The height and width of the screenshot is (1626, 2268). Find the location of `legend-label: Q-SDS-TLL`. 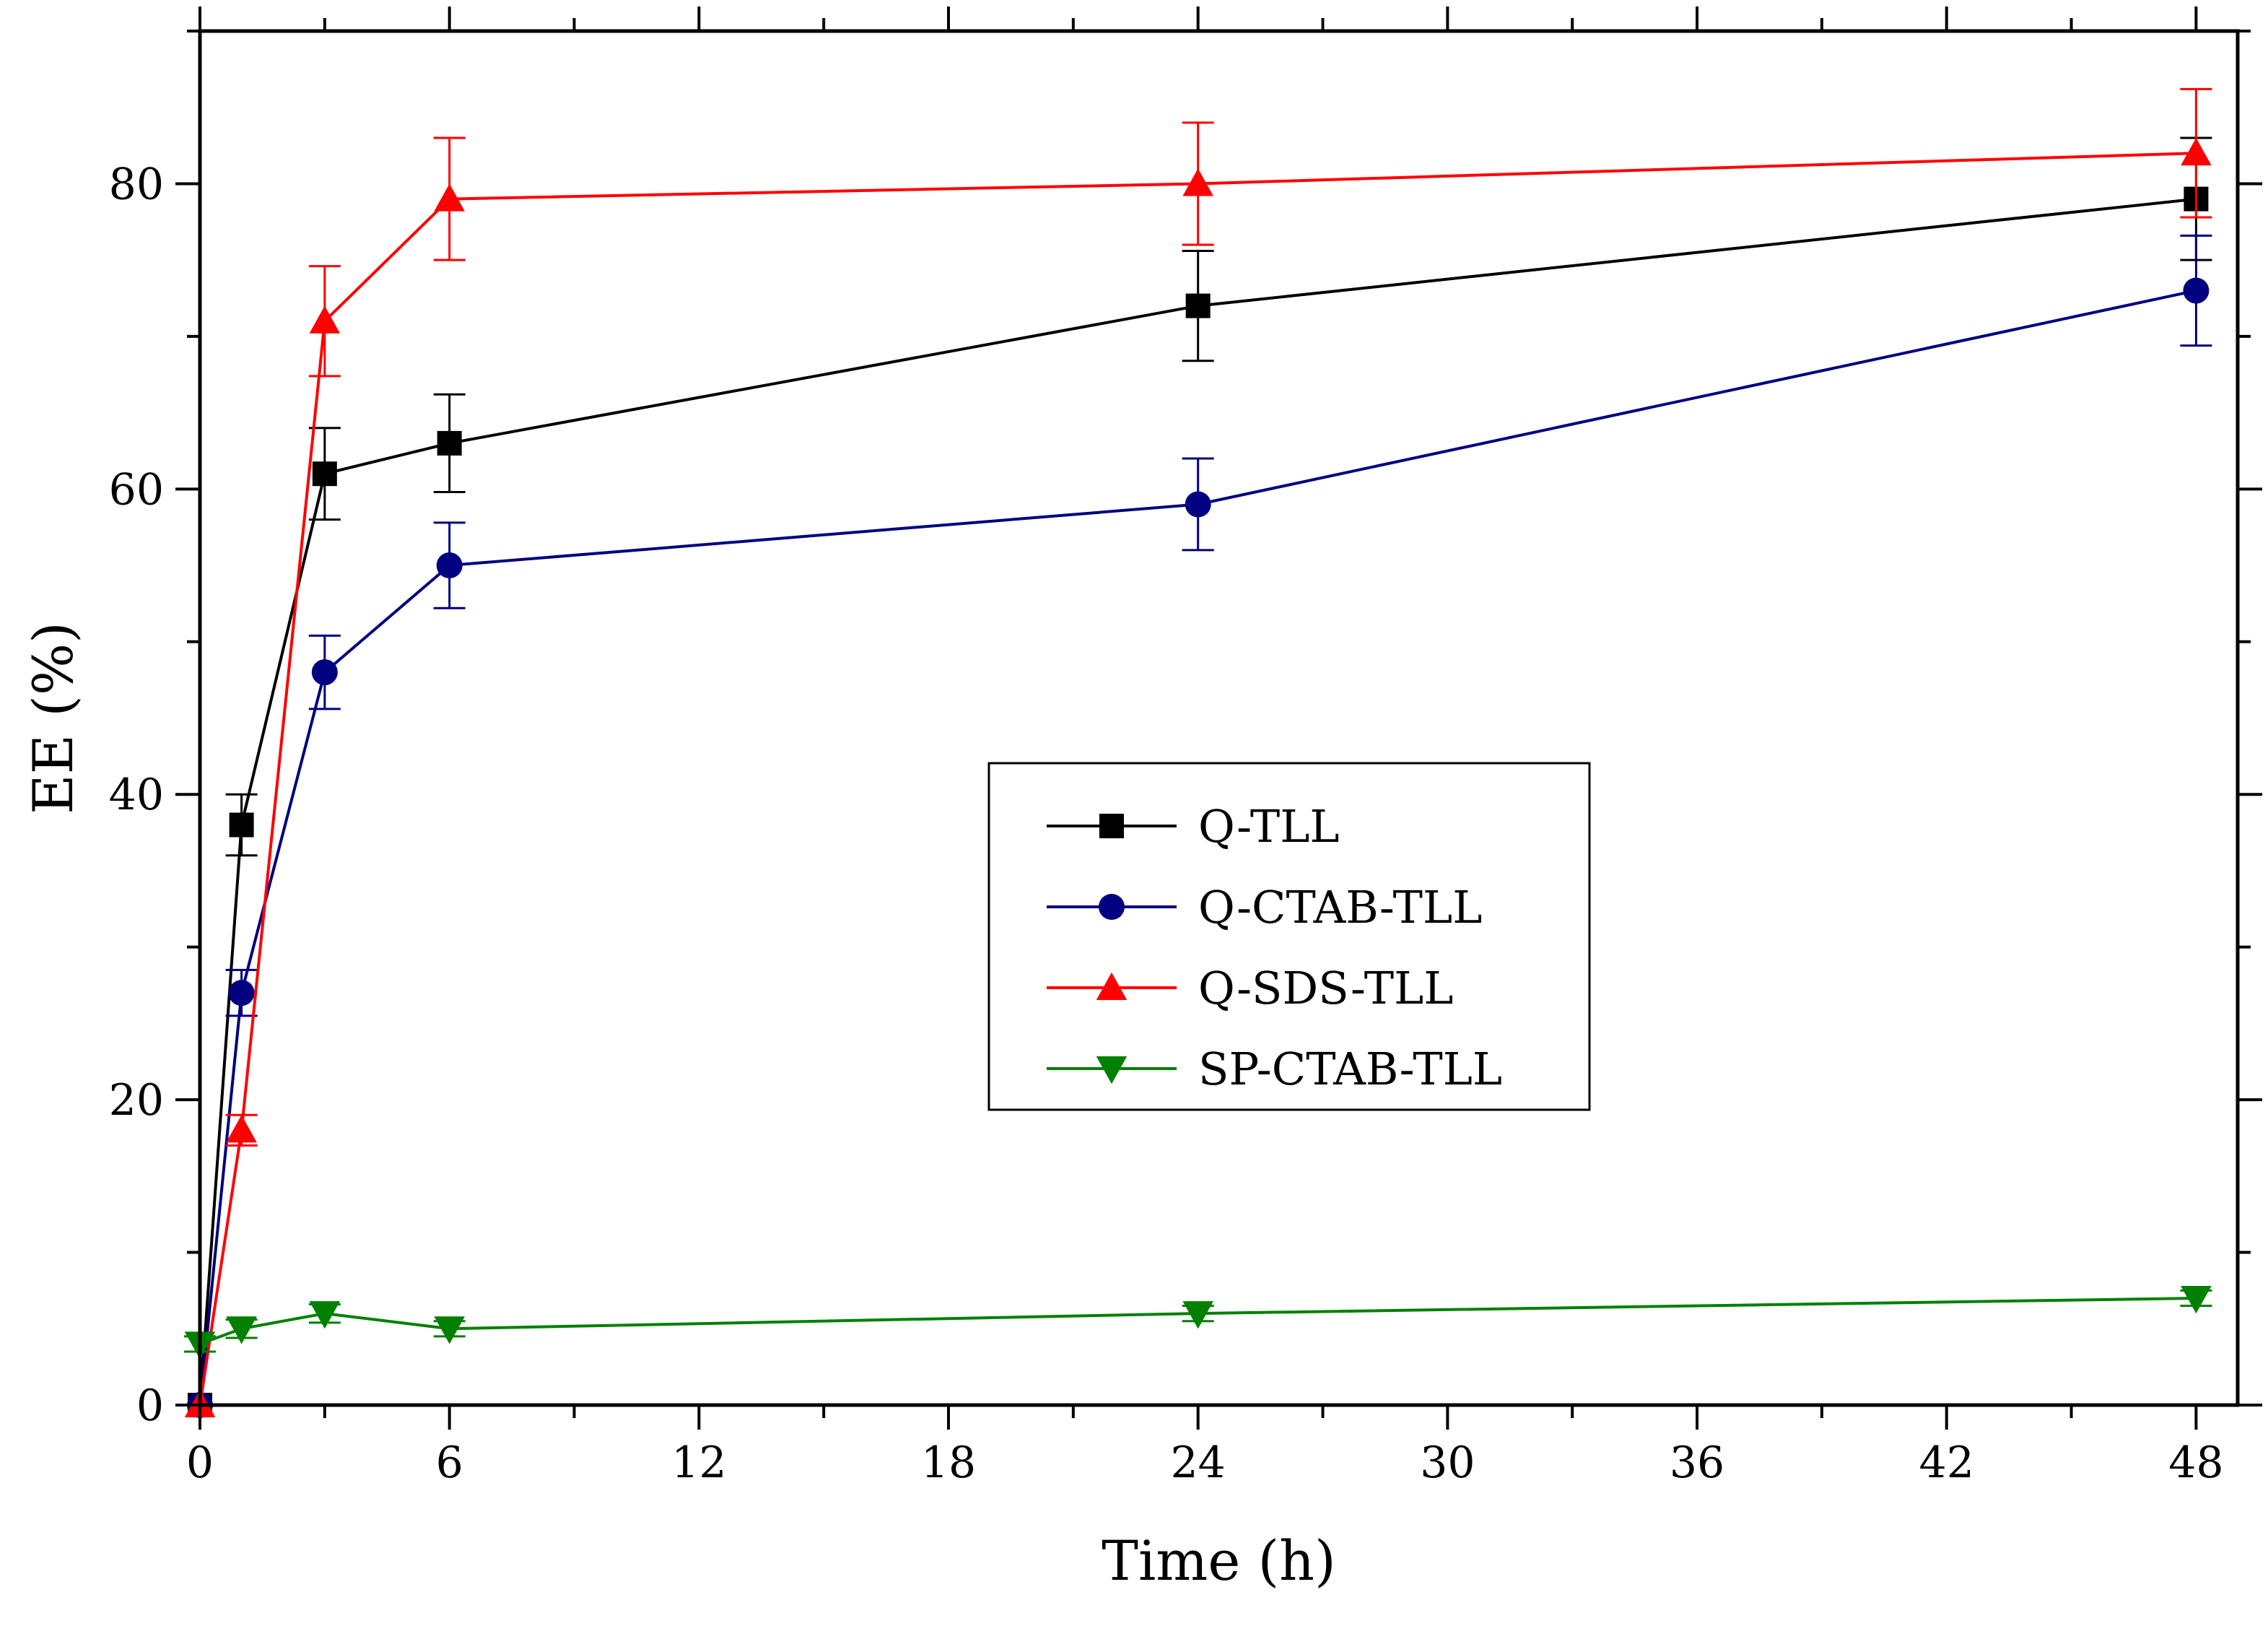

legend-label: Q-SDS-TLL is located at coordinates (1325, 988).